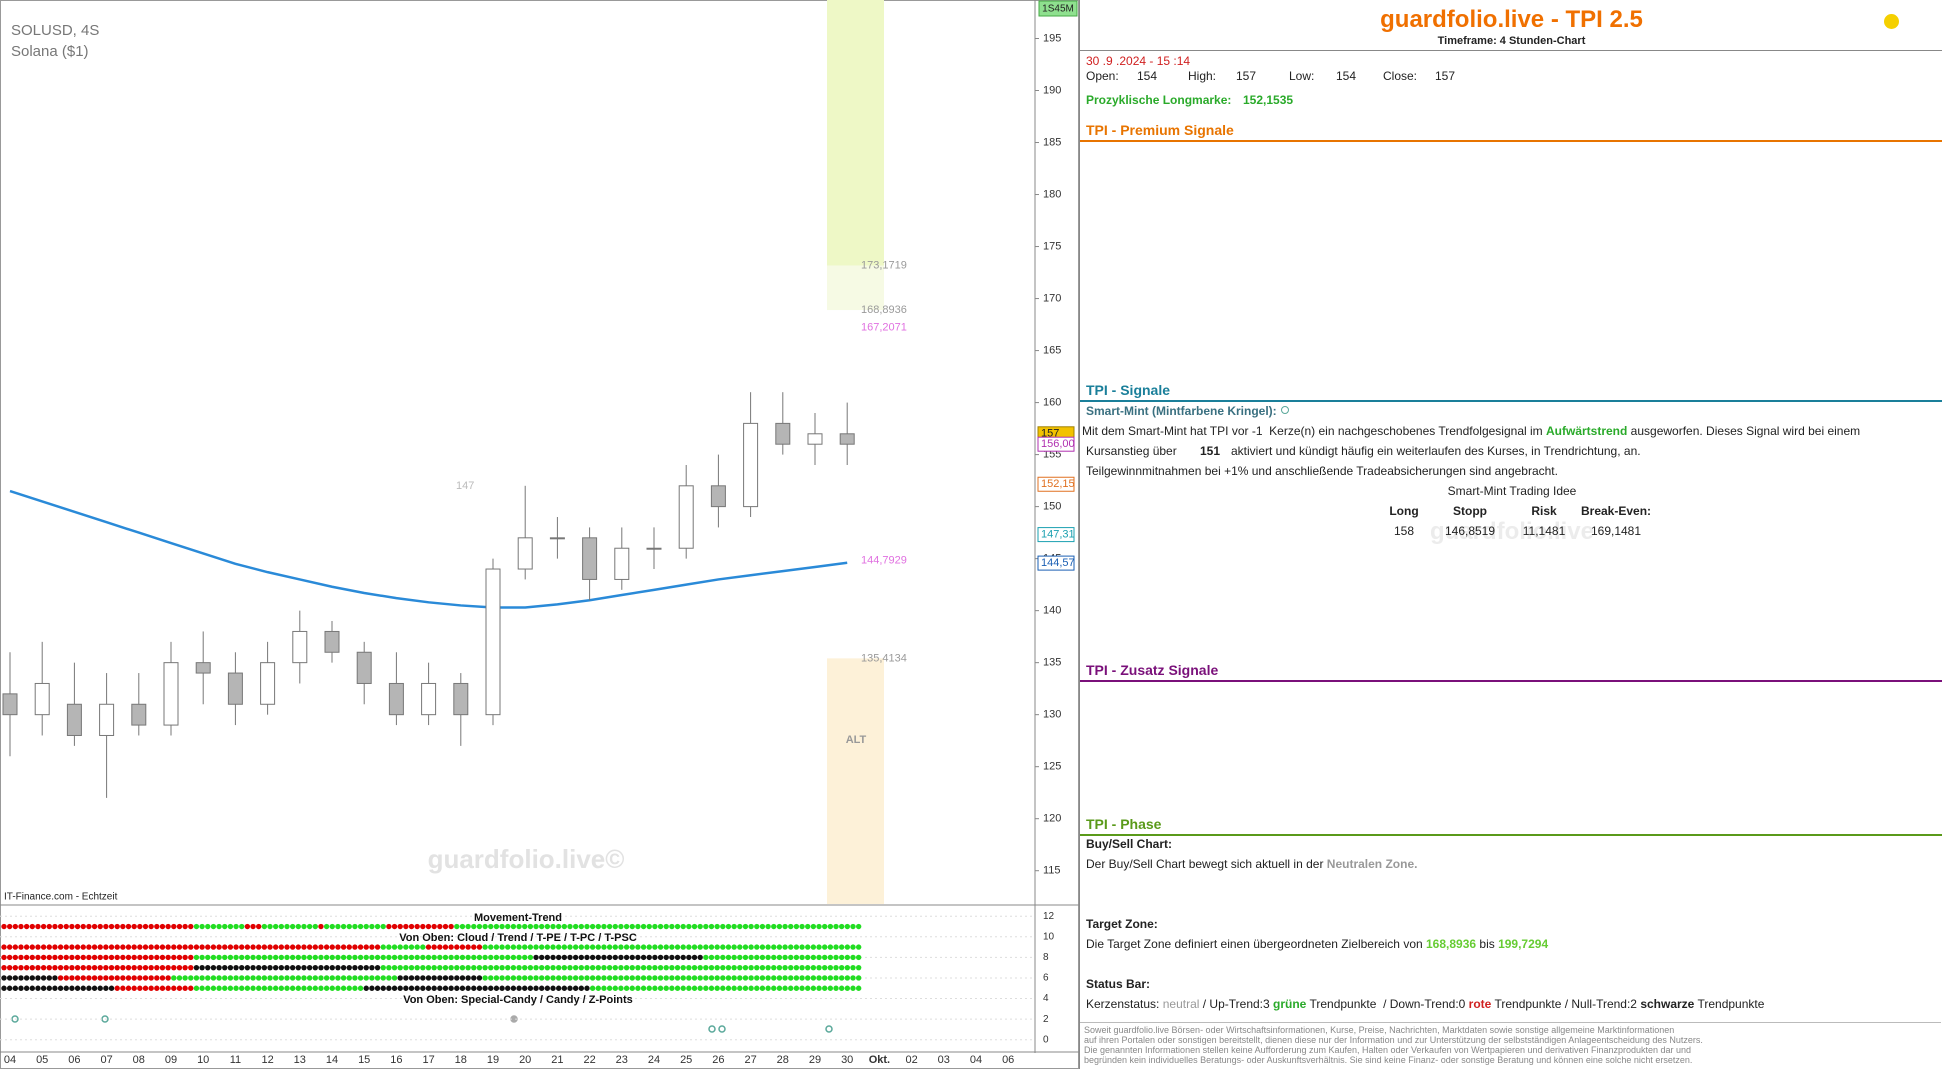  What do you see at coordinates (1058, 535) in the screenshot?
I see `price-marker-label: 147,31` at bounding box center [1058, 535].